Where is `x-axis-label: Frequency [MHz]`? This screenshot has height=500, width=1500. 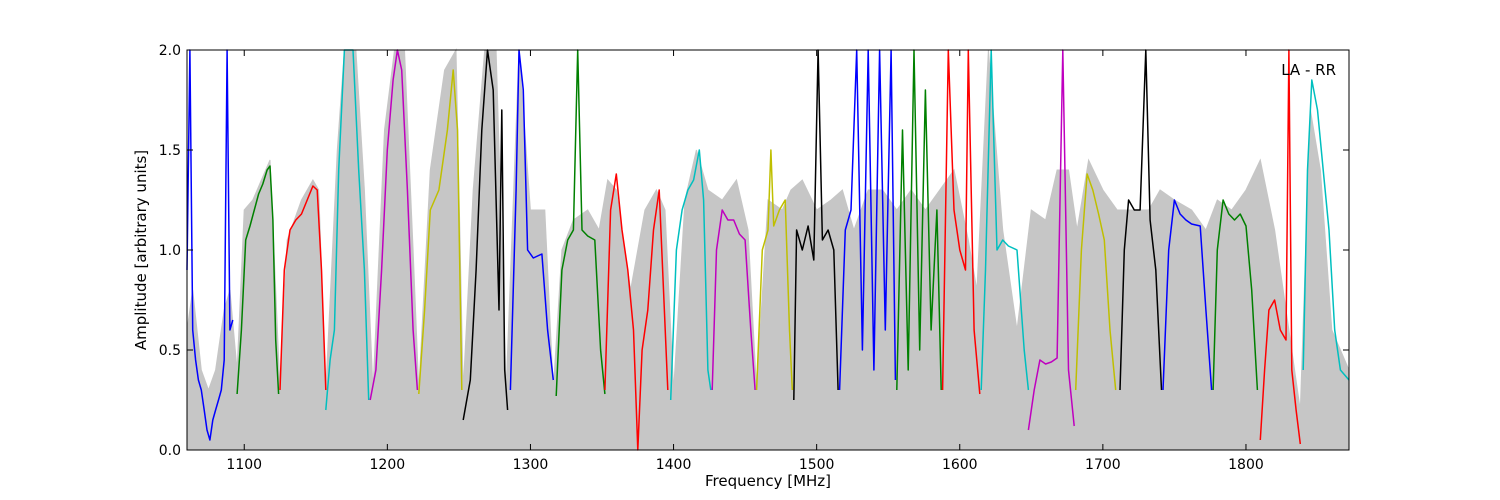 x-axis-label: Frequency [MHz] is located at coordinates (768, 481).